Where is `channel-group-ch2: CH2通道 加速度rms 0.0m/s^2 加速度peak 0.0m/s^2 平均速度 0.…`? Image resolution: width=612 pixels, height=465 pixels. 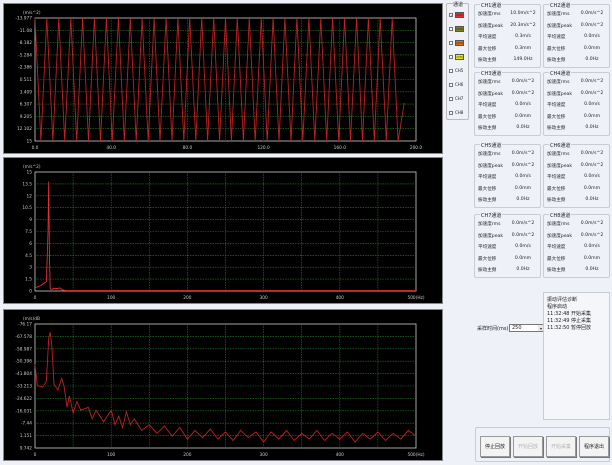 channel-group-ch2: CH2通道 加速度rms 0.0m/s^2 加速度peak 0.0m/s^2 平均速度 0.… is located at coordinates (576, 35).